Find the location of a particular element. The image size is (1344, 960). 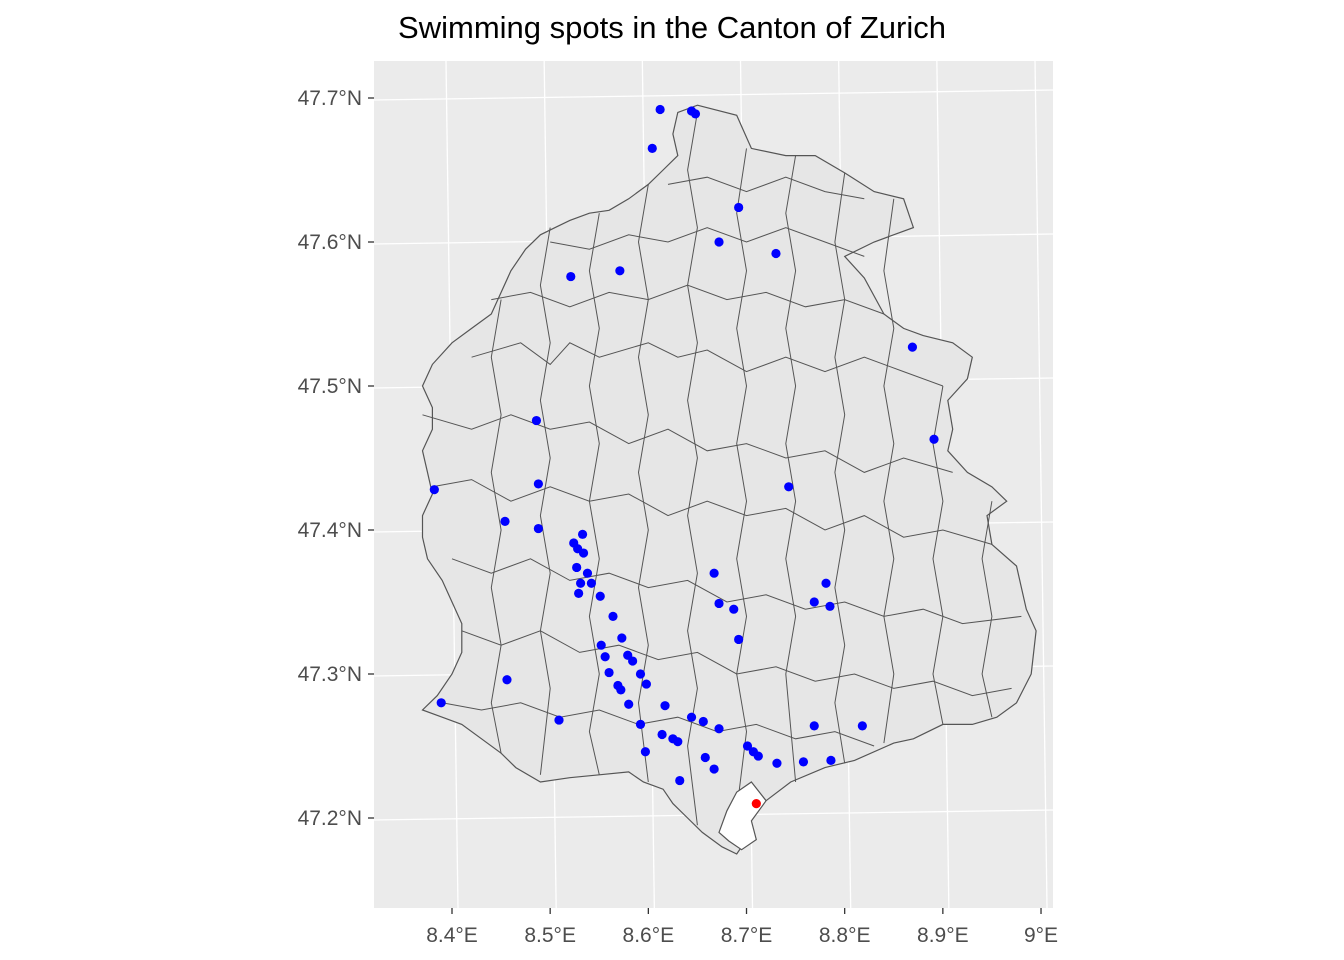

x-tick-label-3: 8.7°E is located at coordinates (747, 935).